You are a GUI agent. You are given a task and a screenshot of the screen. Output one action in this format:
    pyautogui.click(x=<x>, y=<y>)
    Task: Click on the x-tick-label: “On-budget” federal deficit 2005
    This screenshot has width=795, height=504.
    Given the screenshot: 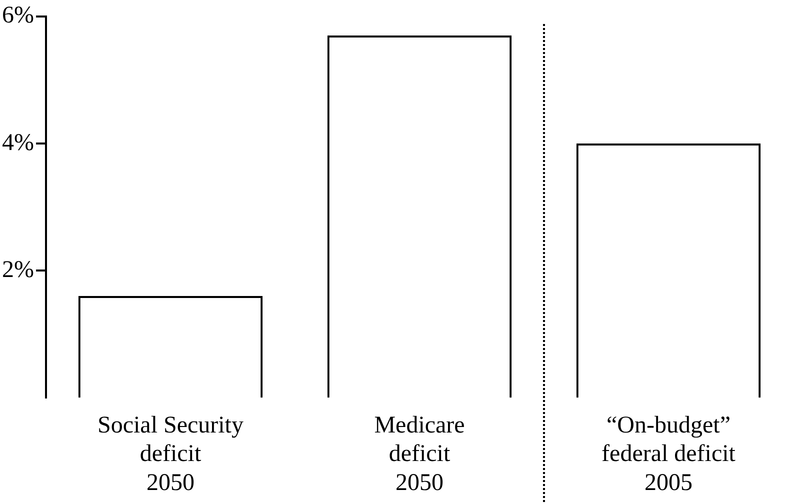 What is the action you would take?
    pyautogui.click(x=669, y=454)
    